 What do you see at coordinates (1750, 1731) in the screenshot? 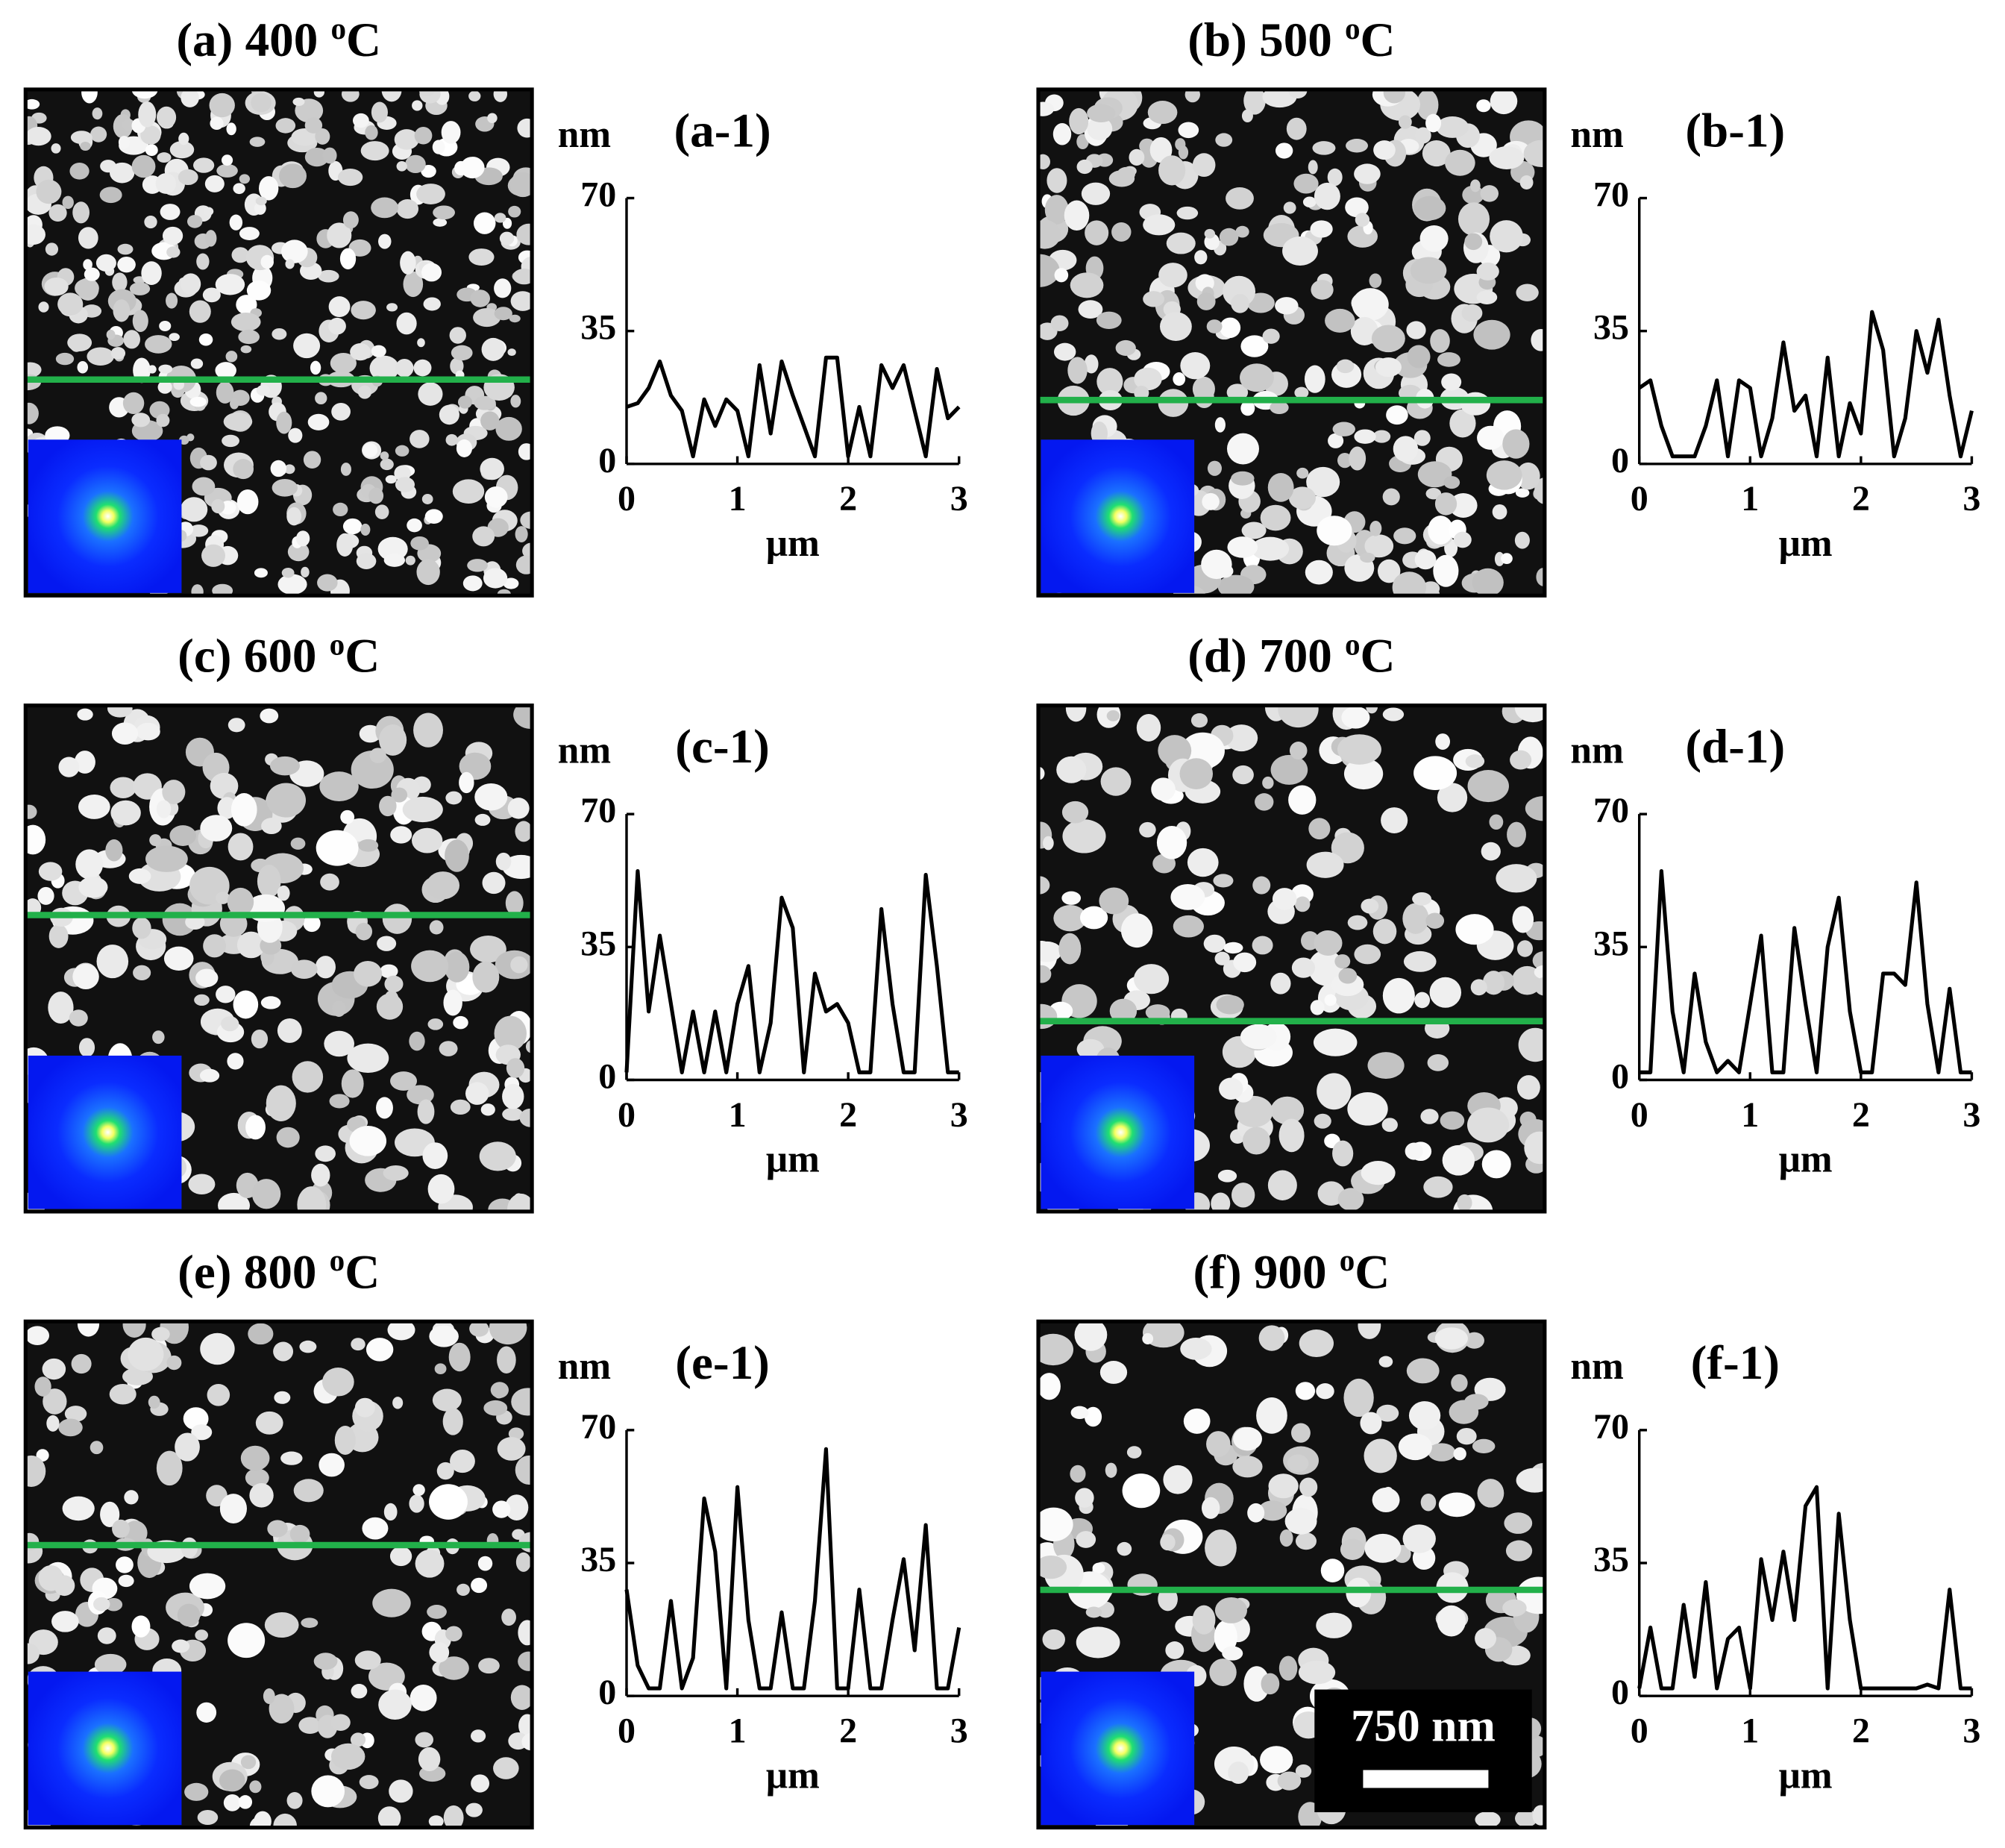
I see `x-tick-label: 1` at bounding box center [1750, 1731].